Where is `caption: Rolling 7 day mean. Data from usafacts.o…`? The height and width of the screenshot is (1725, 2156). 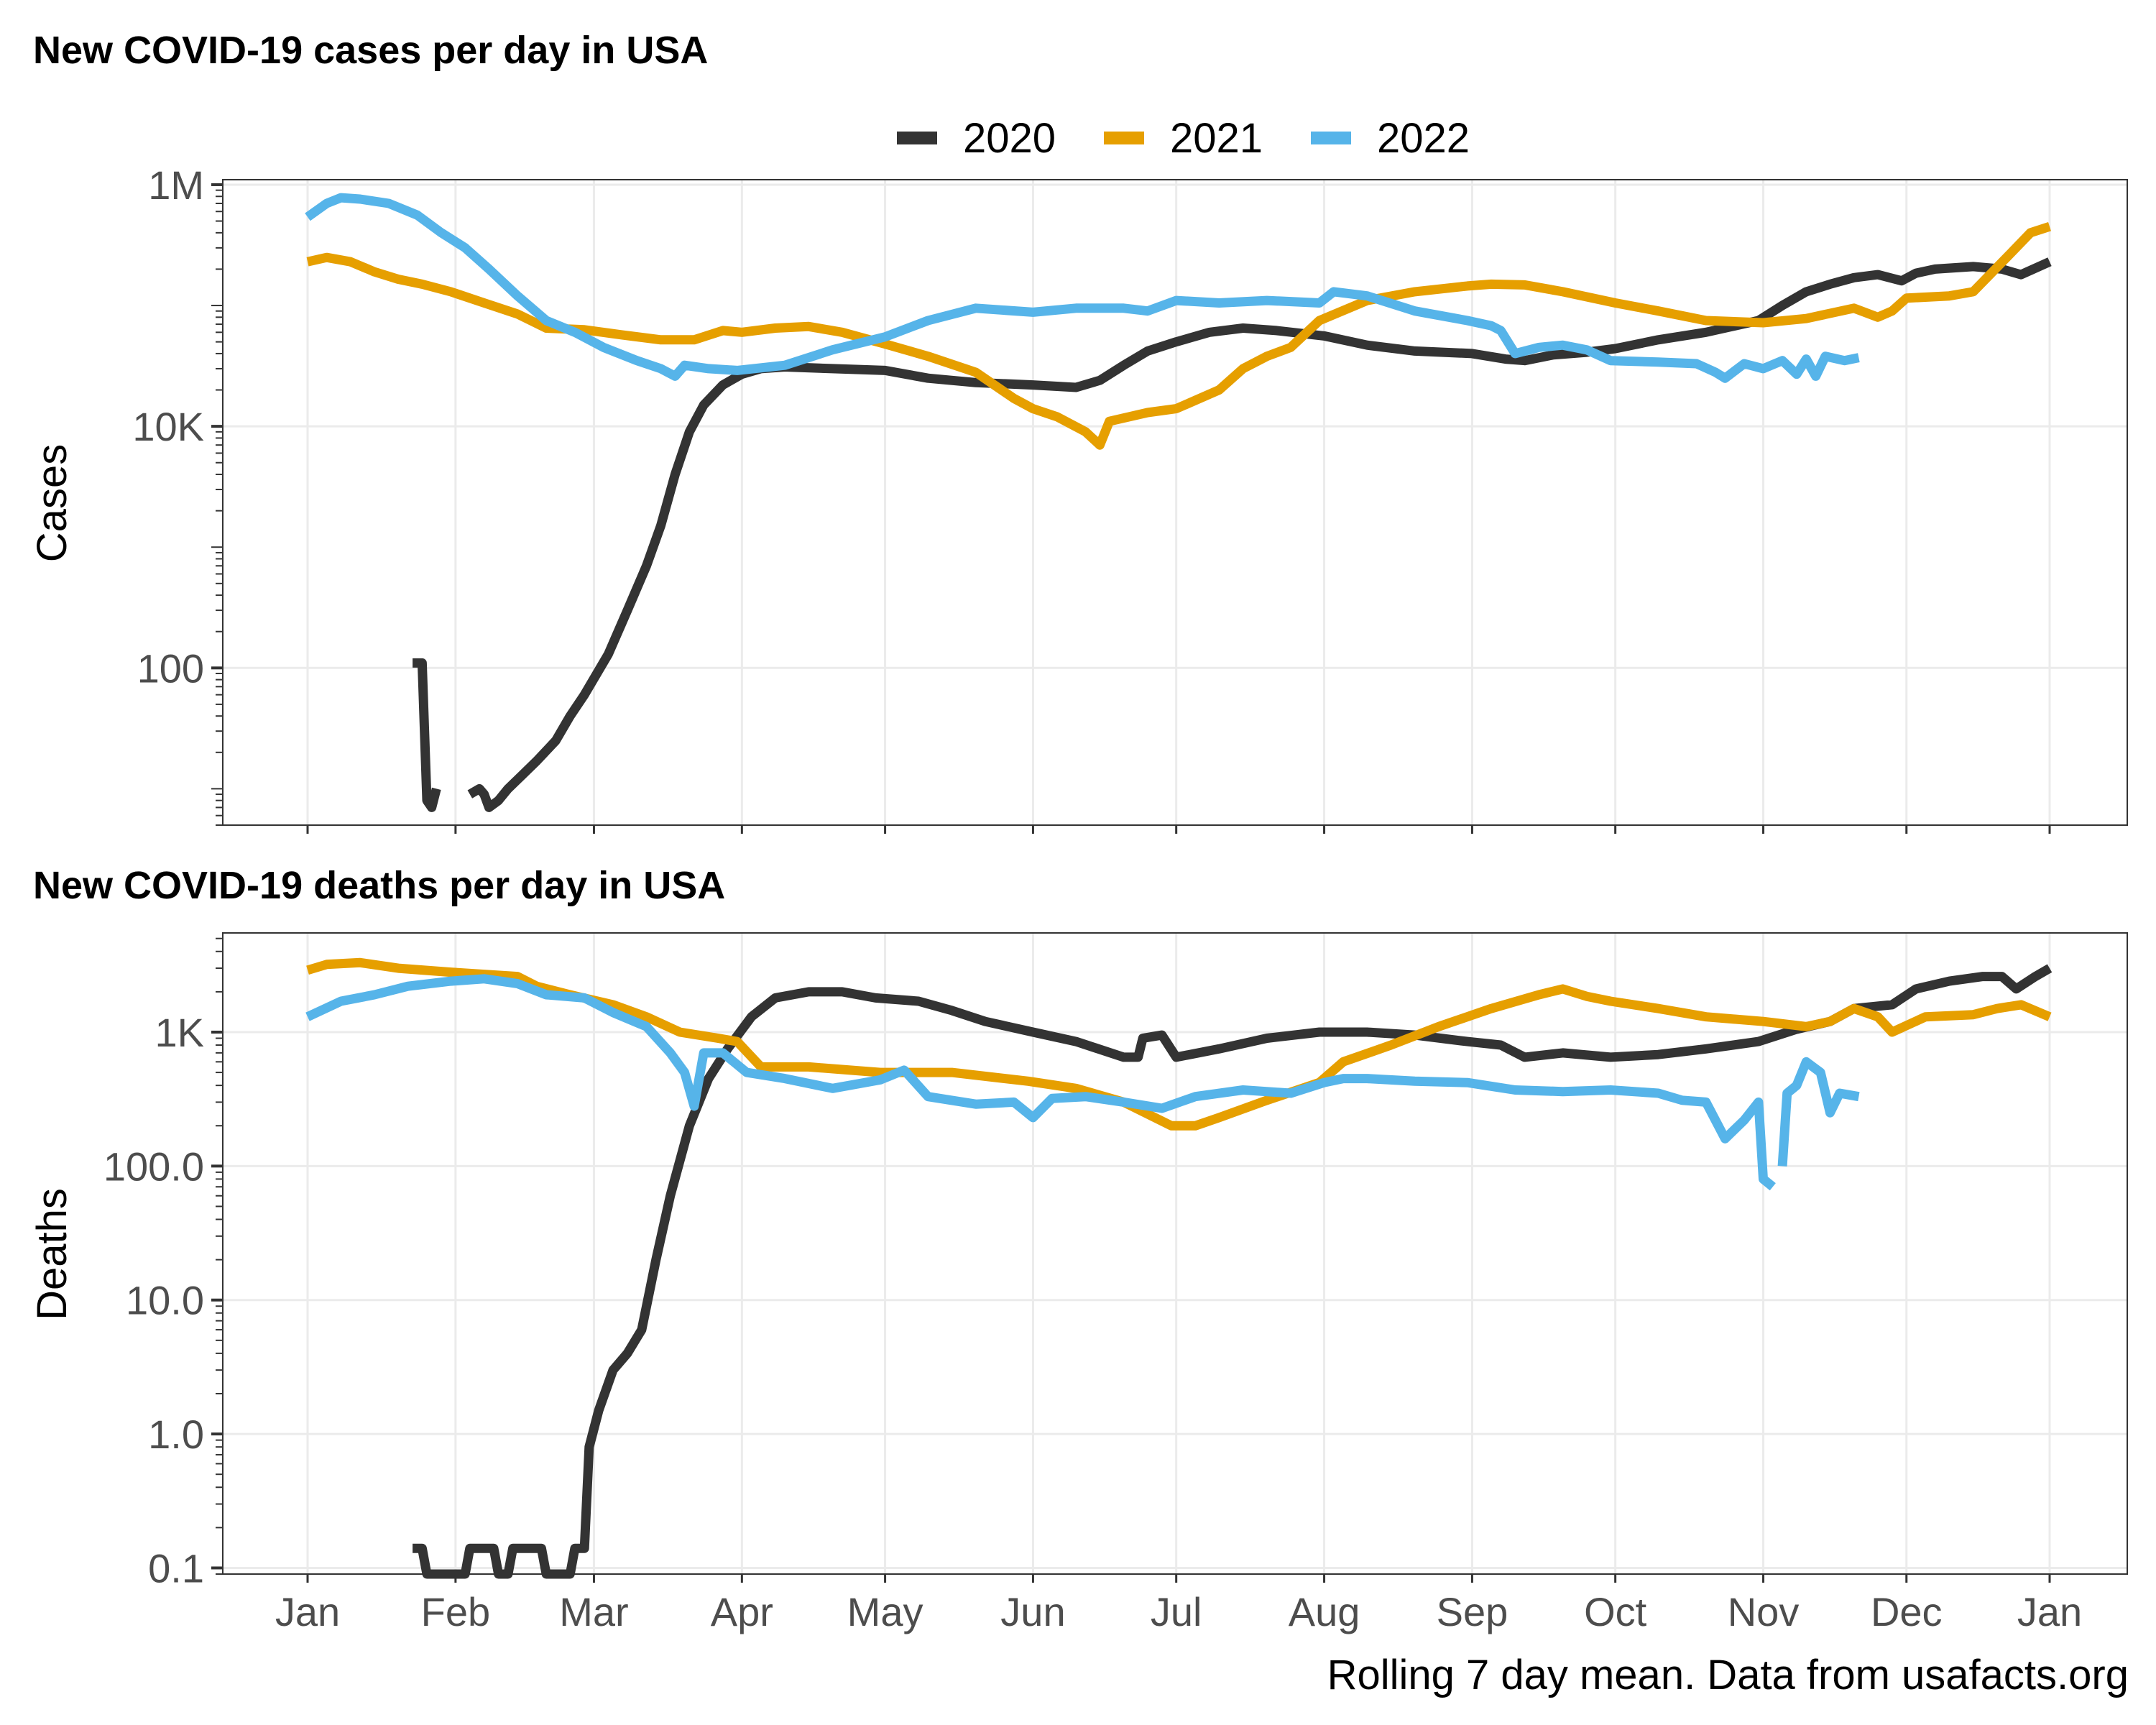
caption: Rolling 7 day mean. Data from usafacts.o… is located at coordinates (1728, 1675).